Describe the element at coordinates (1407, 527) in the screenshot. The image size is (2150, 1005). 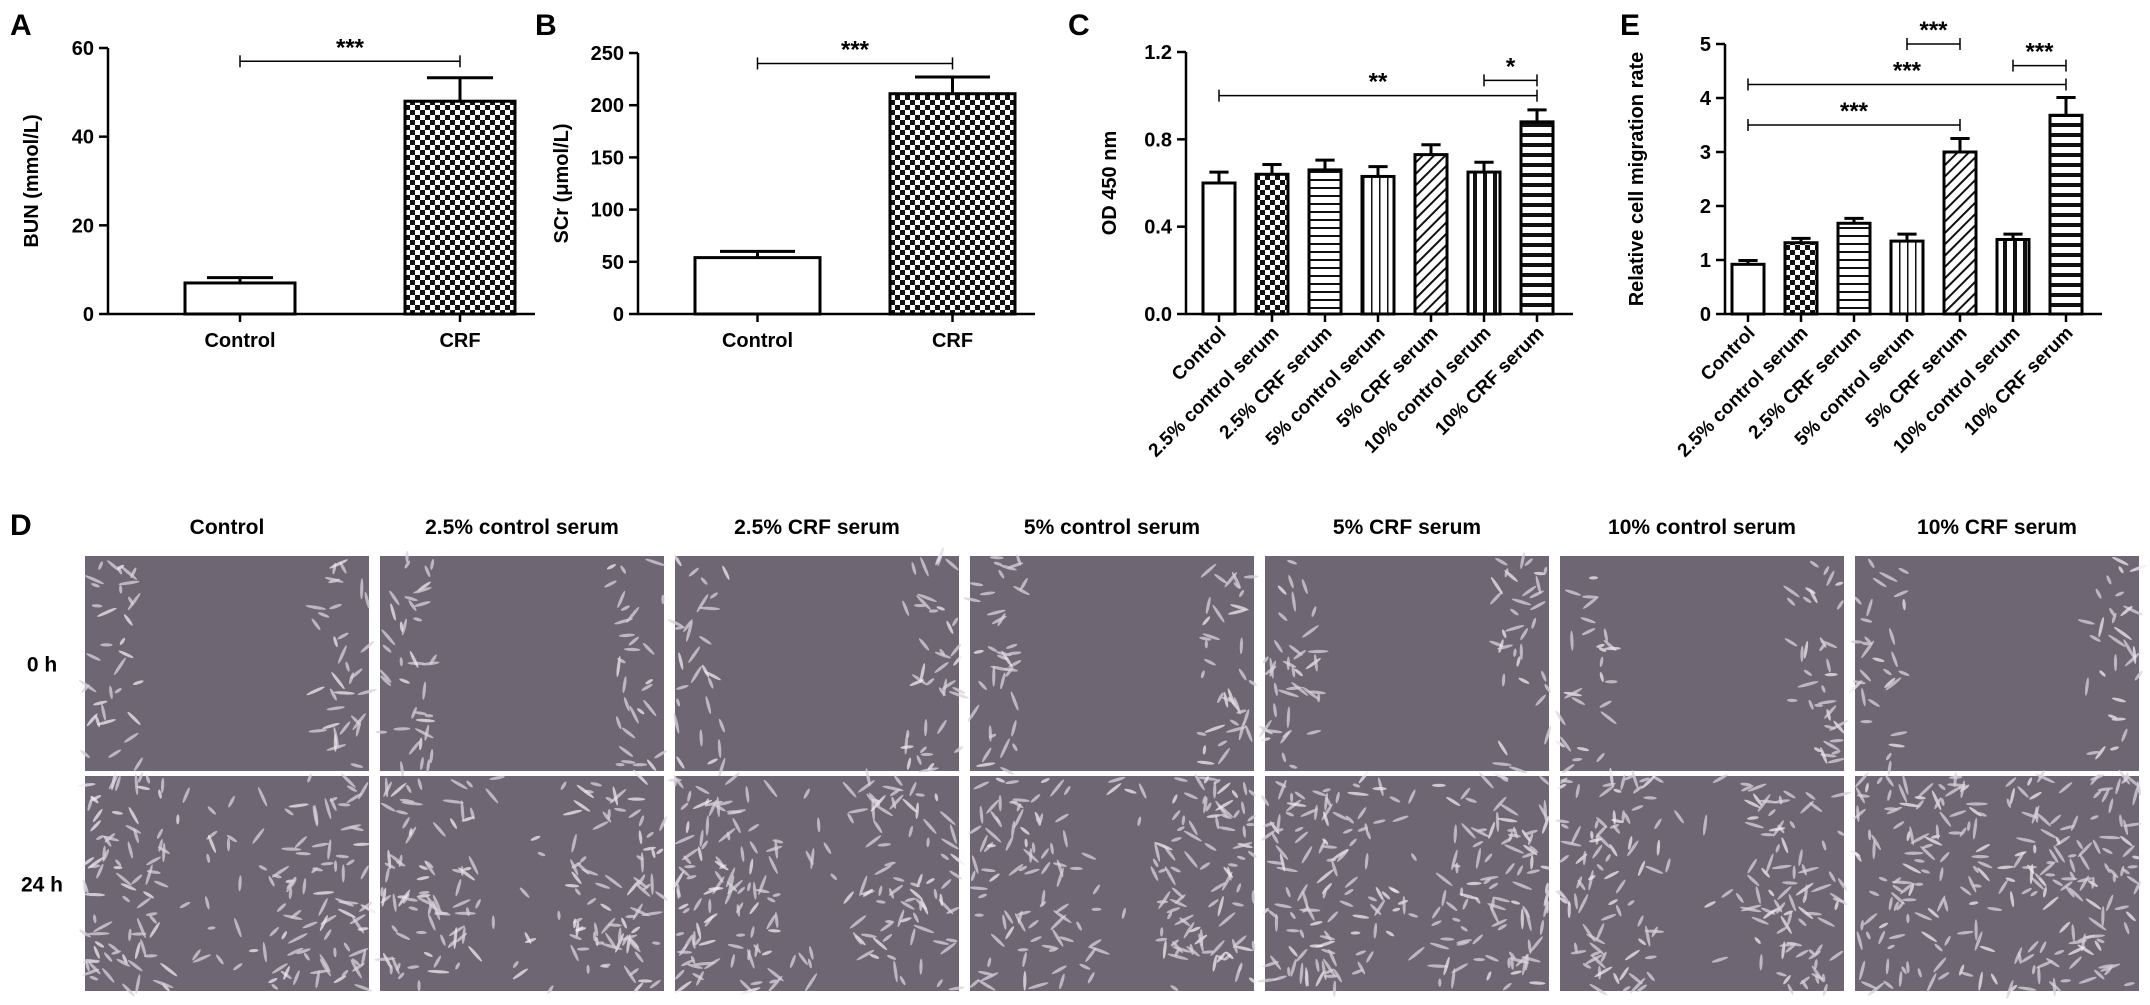
I see `micrograph-column-label: 5% CRF serum` at that location.